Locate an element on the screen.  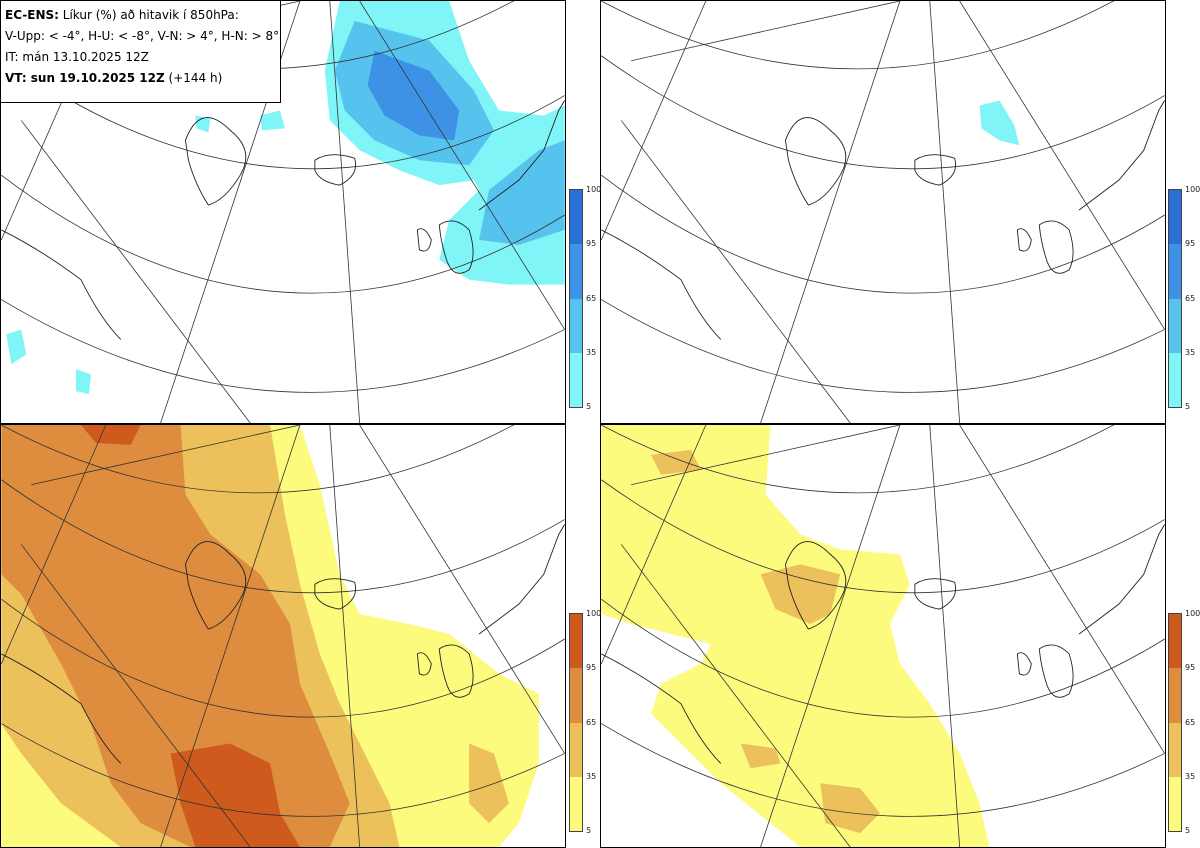
title-text: Líkur (%) að hitavik í 850hPa: is located at coordinates (150, 15).